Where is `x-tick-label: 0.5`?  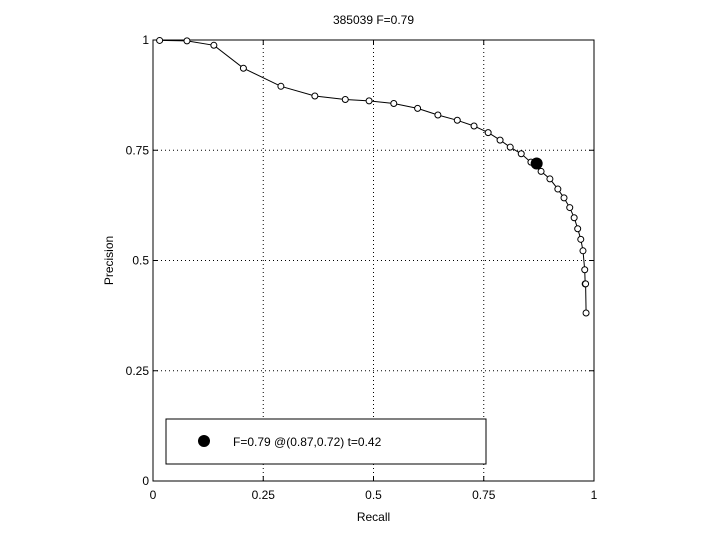 x-tick-label: 0.5 is located at coordinates (373, 495).